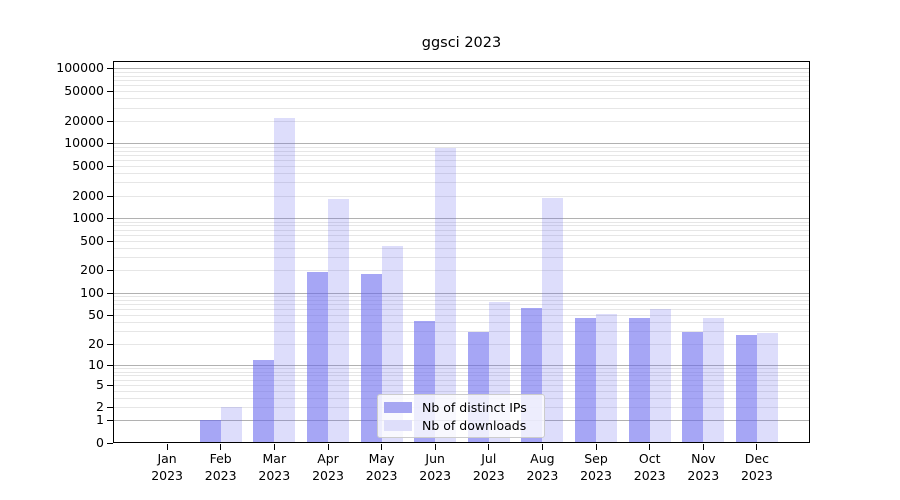 Image resolution: width=900 pixels, height=500 pixels. I want to click on x-axis-tick-label: Feb 2023, so click(220, 467).